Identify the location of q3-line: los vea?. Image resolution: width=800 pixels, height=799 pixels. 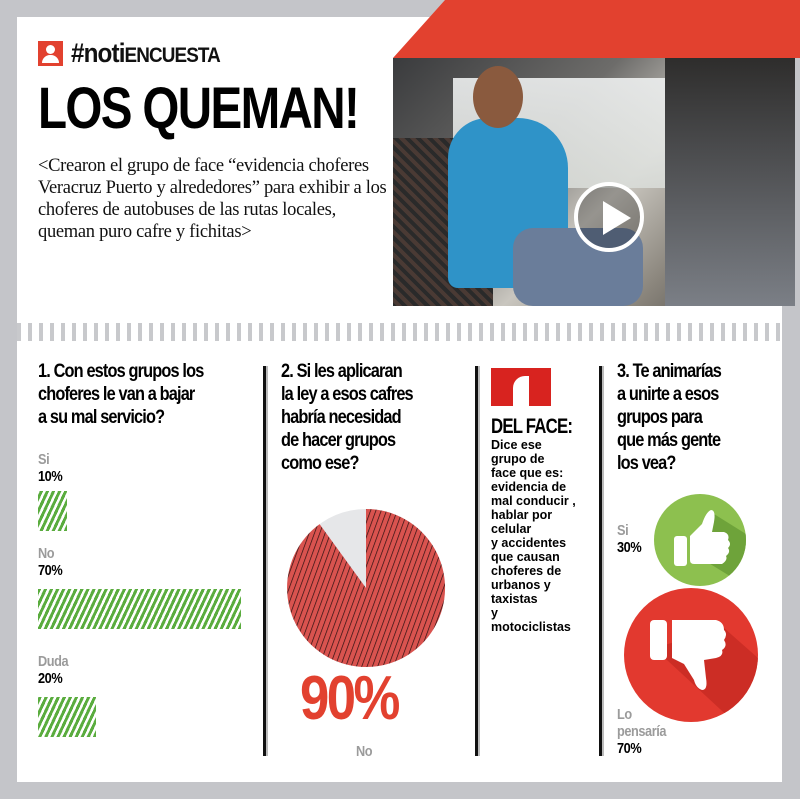
(646, 463).